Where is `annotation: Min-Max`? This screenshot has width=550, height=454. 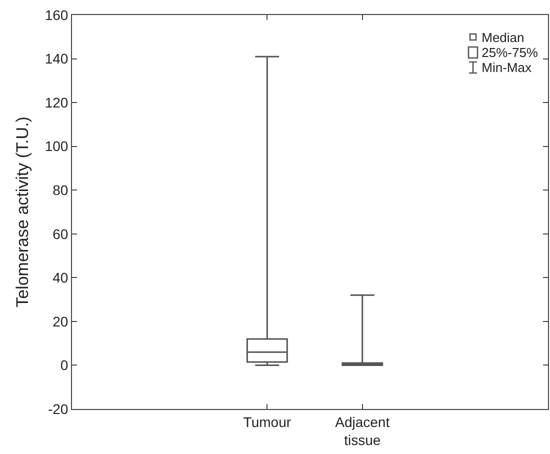 annotation: Min-Max is located at coordinates (507, 67).